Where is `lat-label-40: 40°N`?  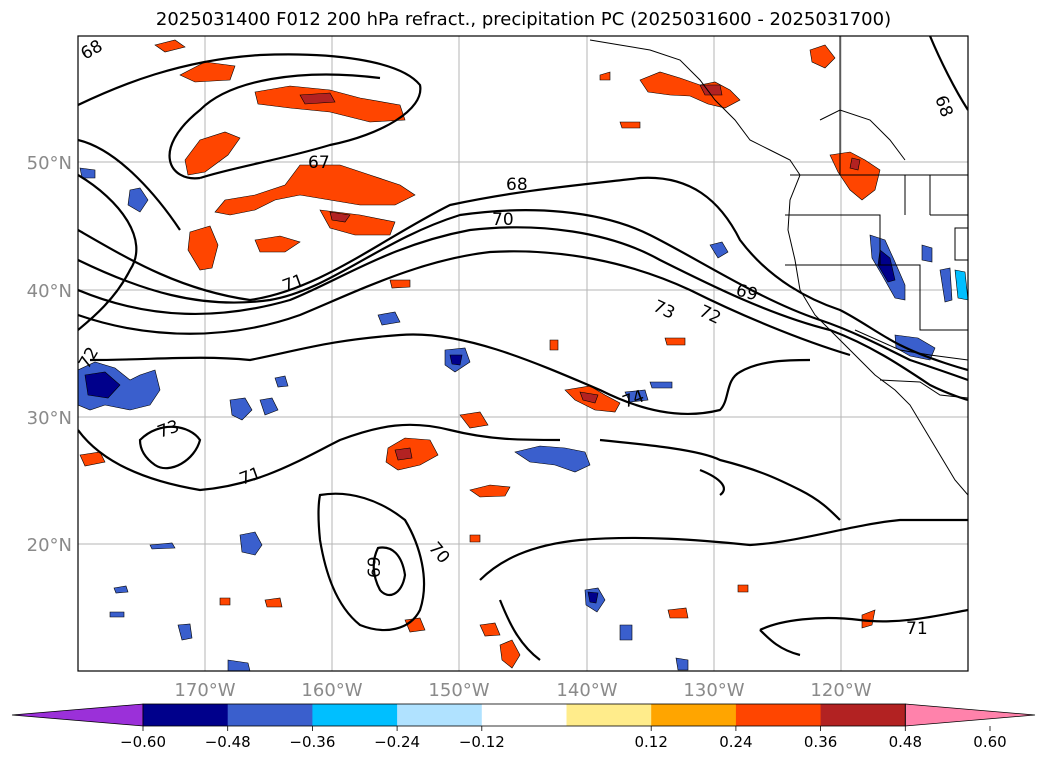
lat-label-40: 40°N is located at coordinates (49, 291).